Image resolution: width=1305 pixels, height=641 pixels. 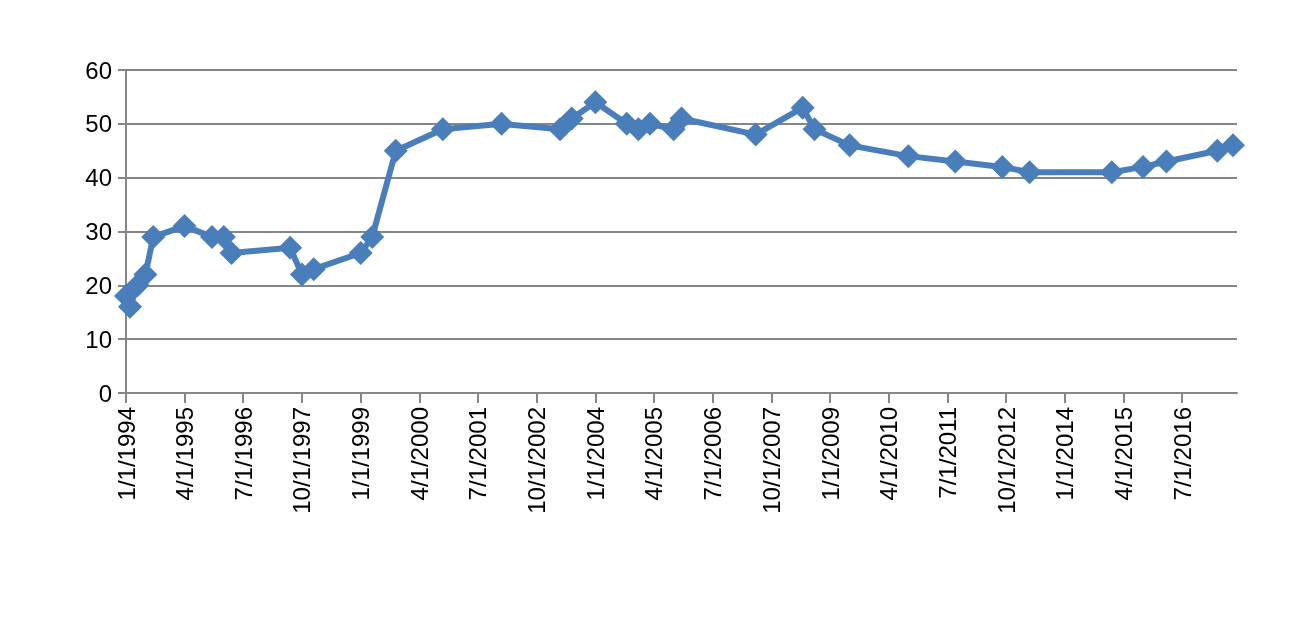 What do you see at coordinates (830, 454) in the screenshot?
I see `x-tick-label: 1/1/2009` at bounding box center [830, 454].